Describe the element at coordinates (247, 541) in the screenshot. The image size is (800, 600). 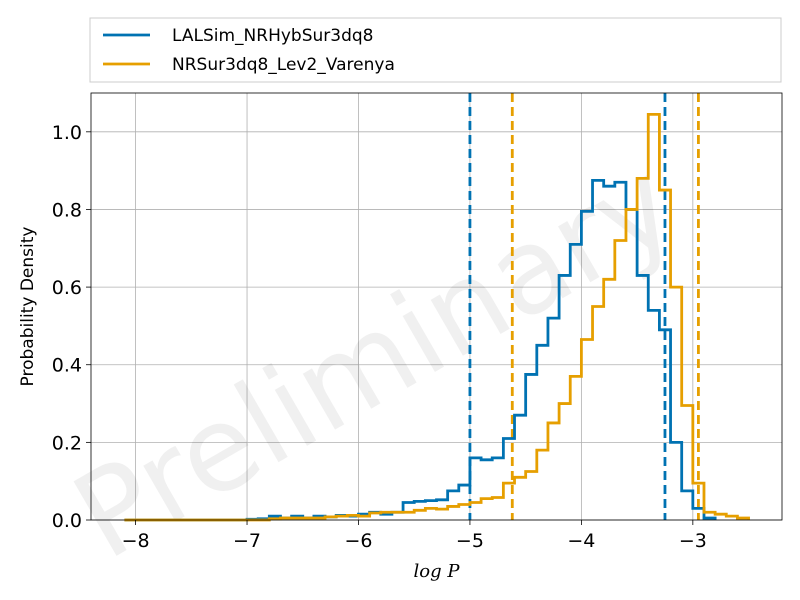
I see `x-tick-label: −7` at that location.